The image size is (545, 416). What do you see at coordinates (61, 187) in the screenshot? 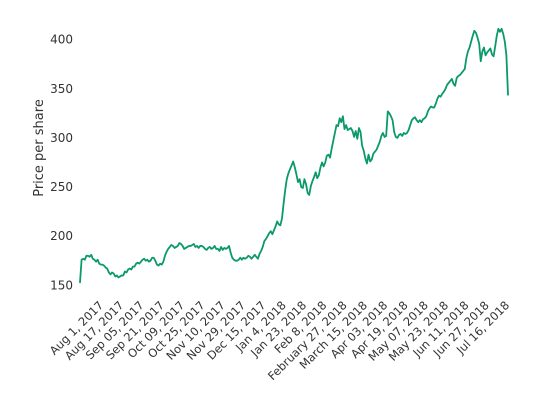
I see `y-tick-label: 250` at bounding box center [61, 187].